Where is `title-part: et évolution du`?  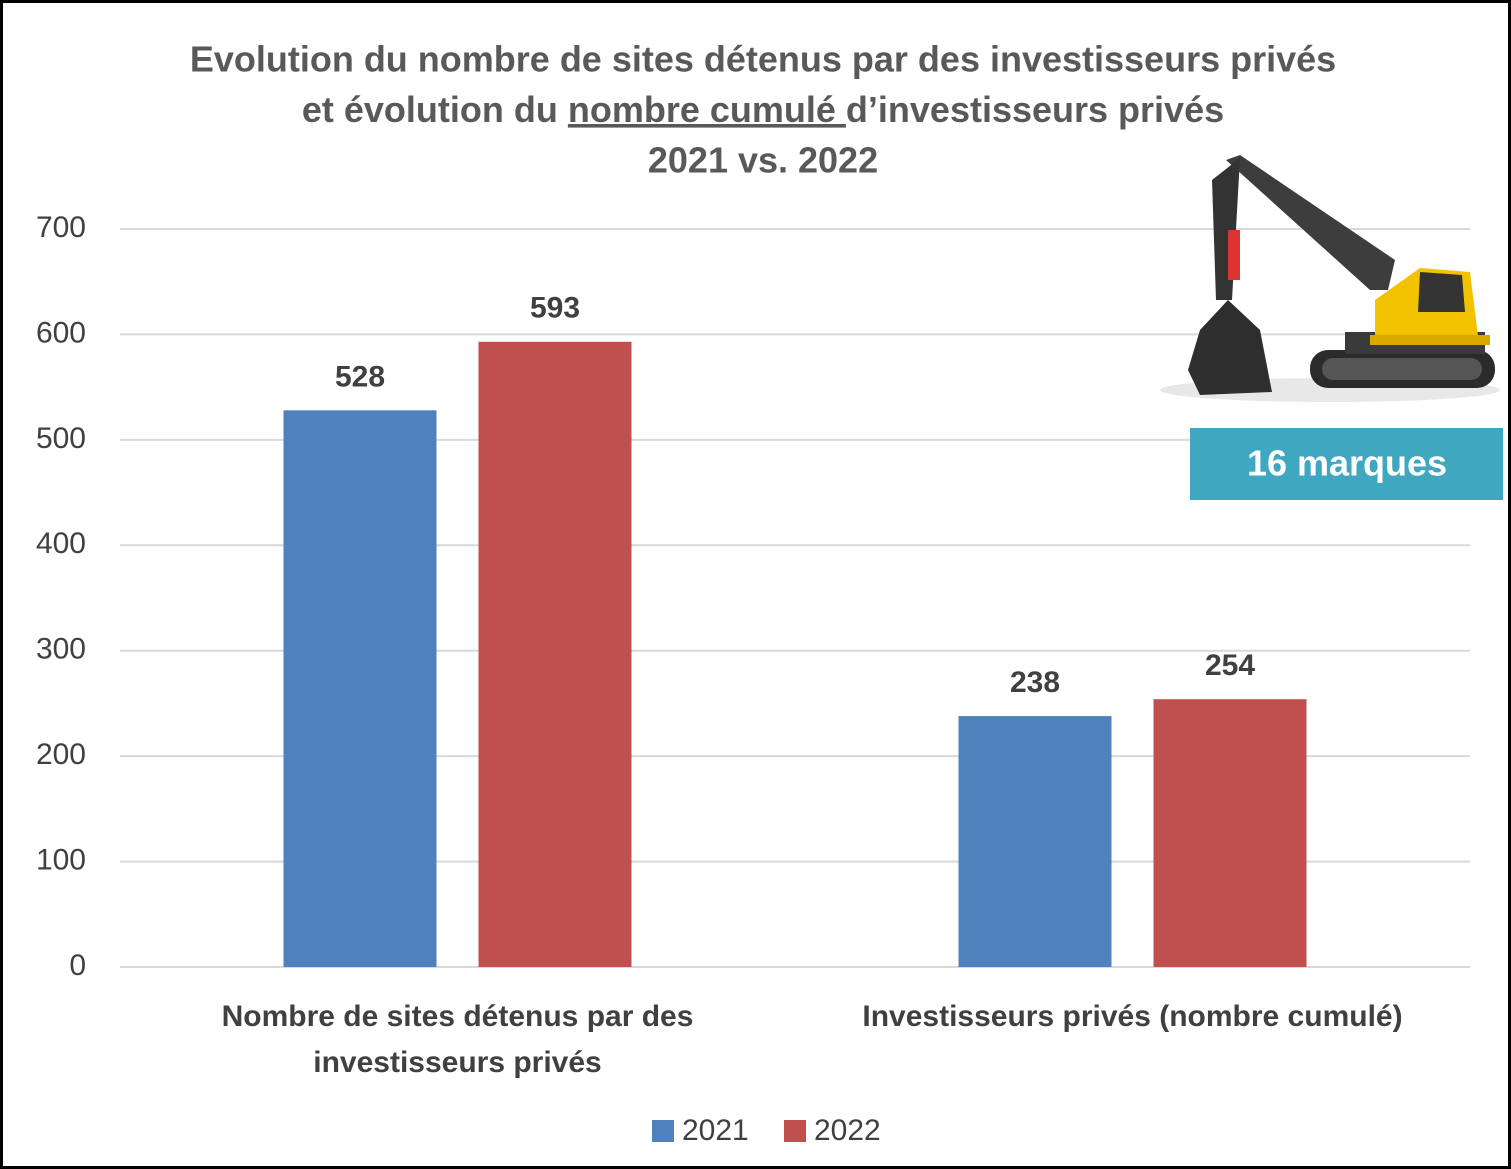 title-part: et évolution du is located at coordinates (435, 109).